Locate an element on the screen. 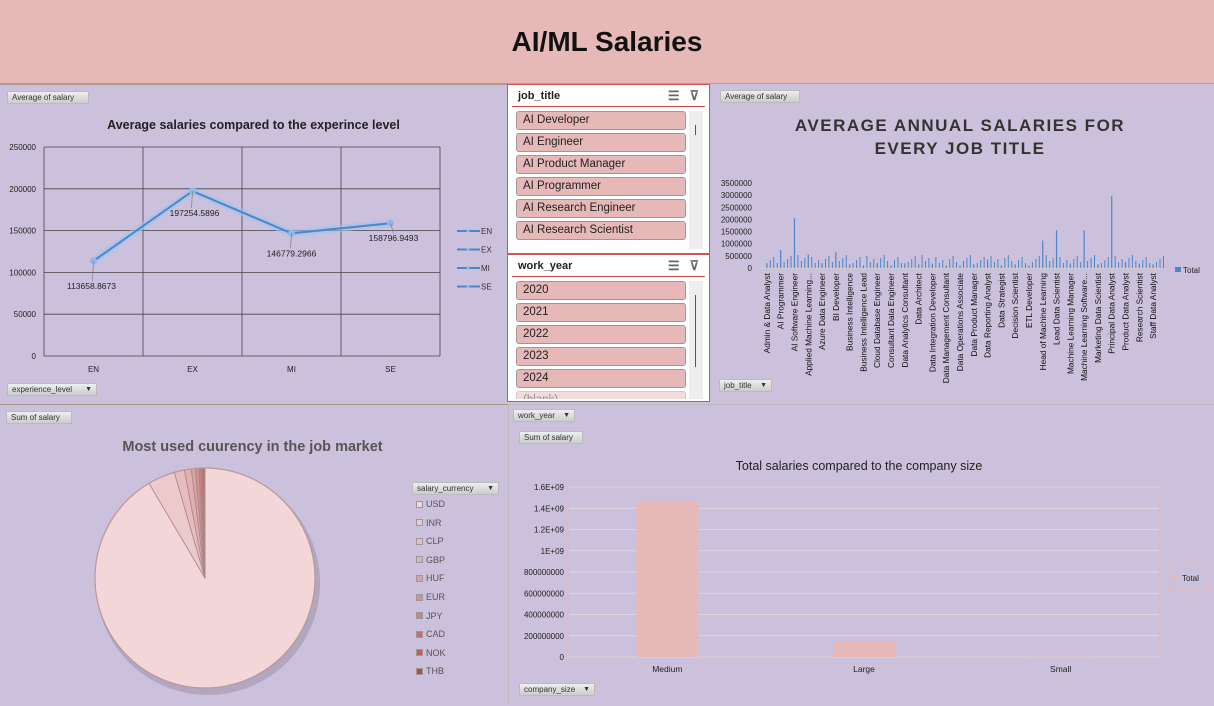  y-tick-label: 2500000 is located at coordinates (737, 207).